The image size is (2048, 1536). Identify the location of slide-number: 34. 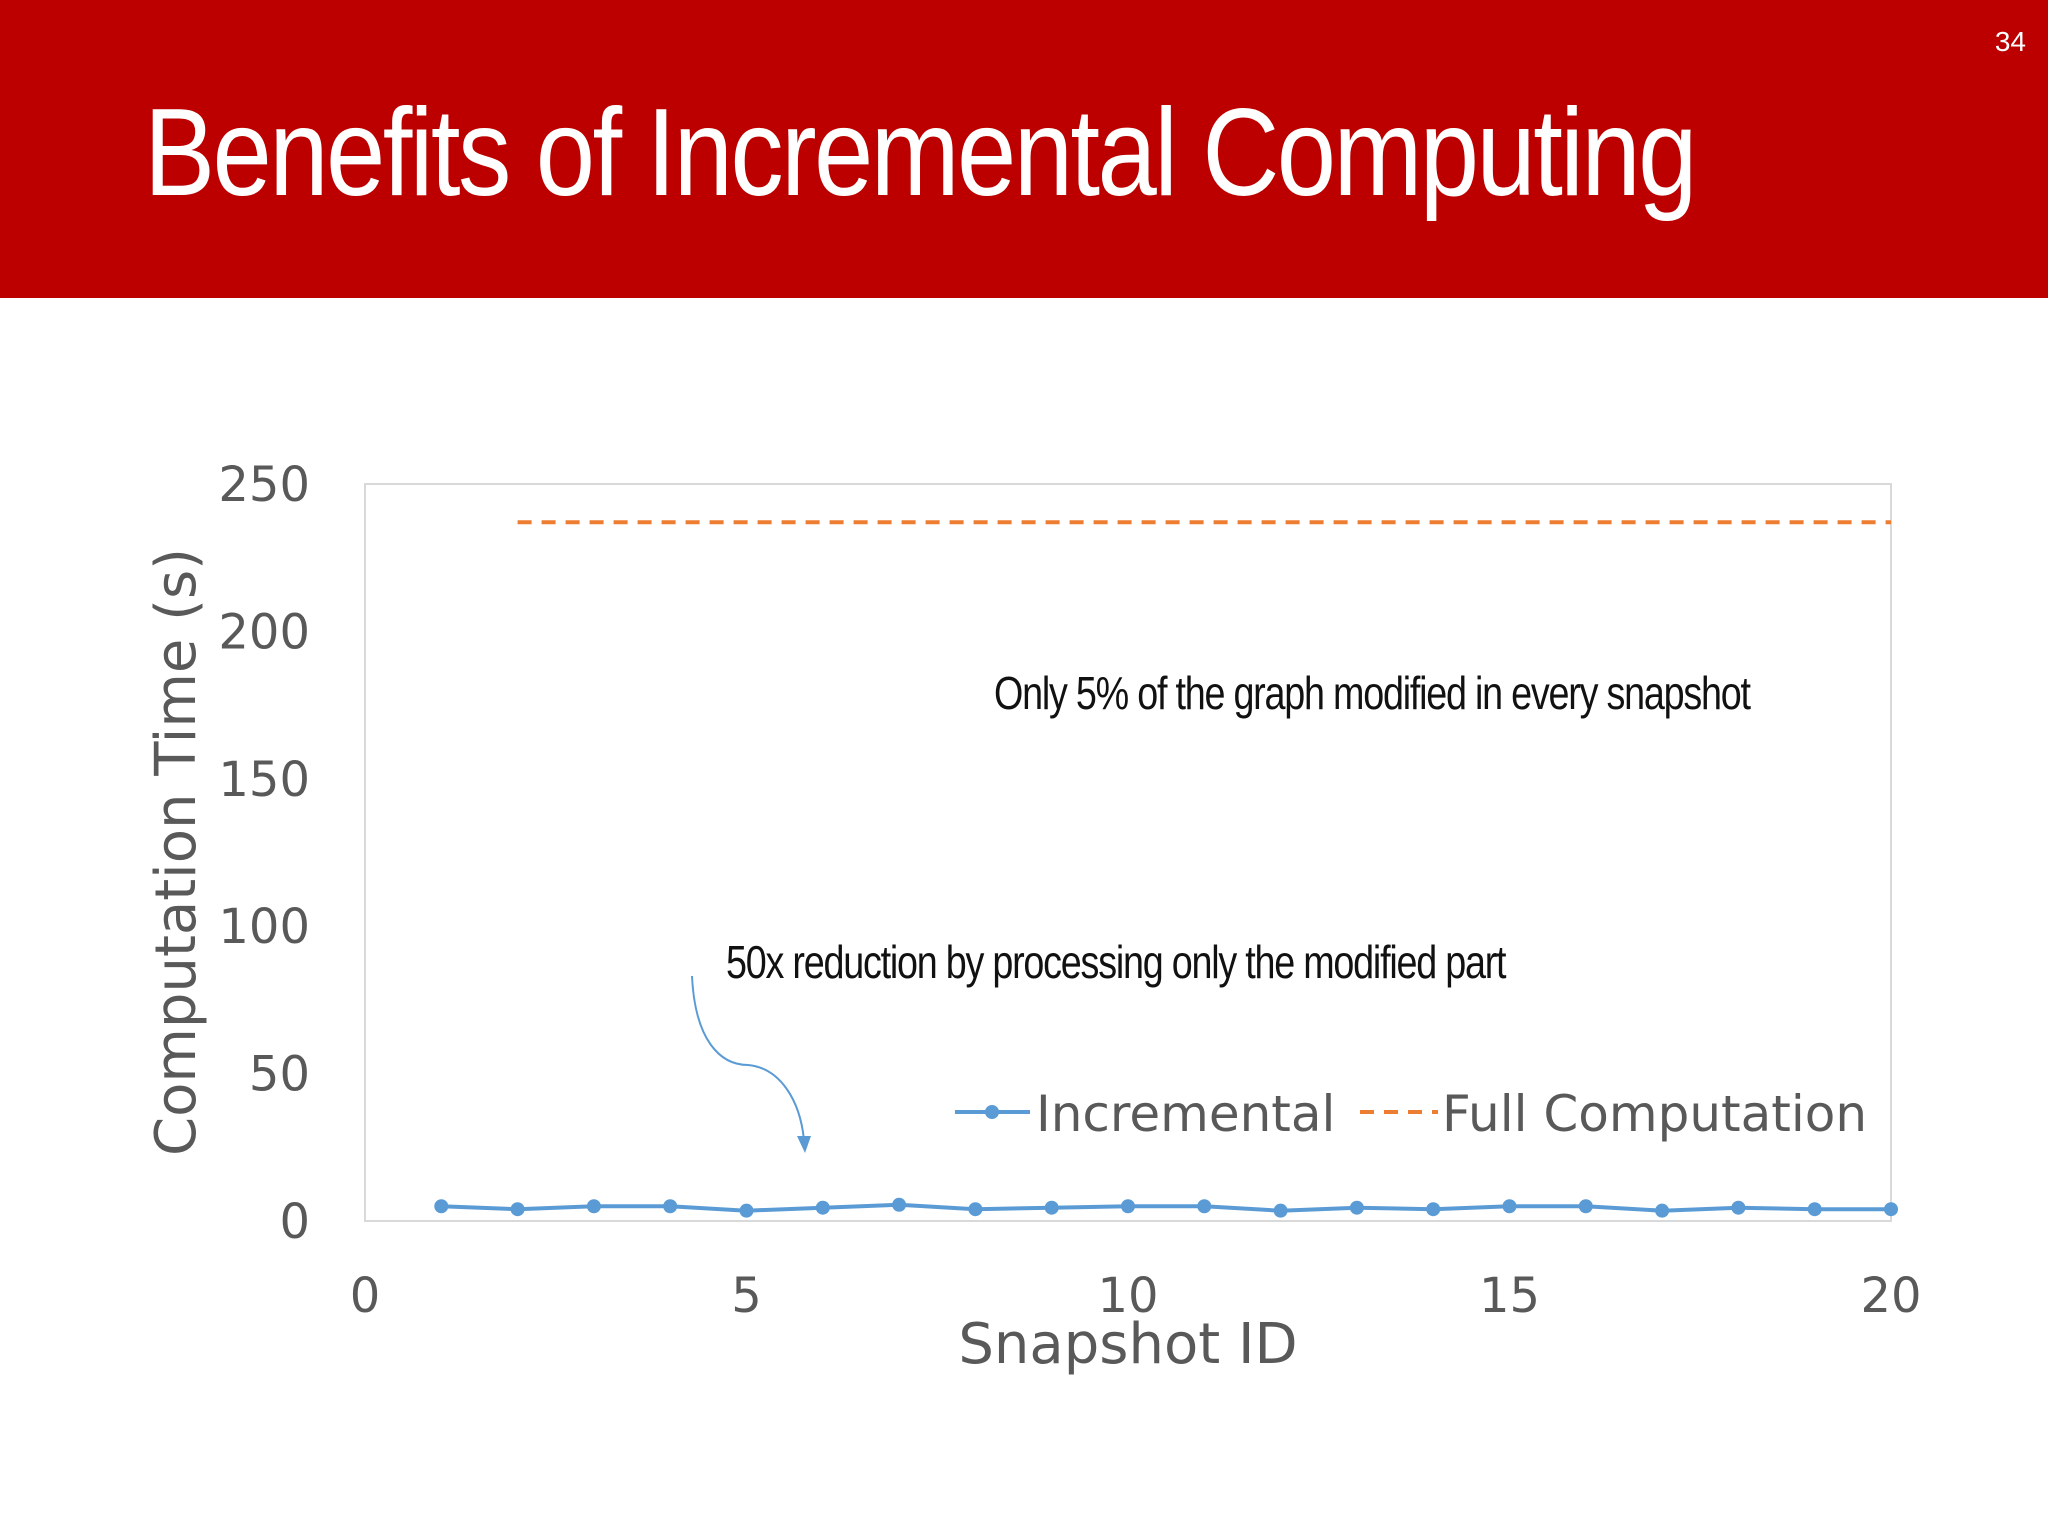
(2010, 41).